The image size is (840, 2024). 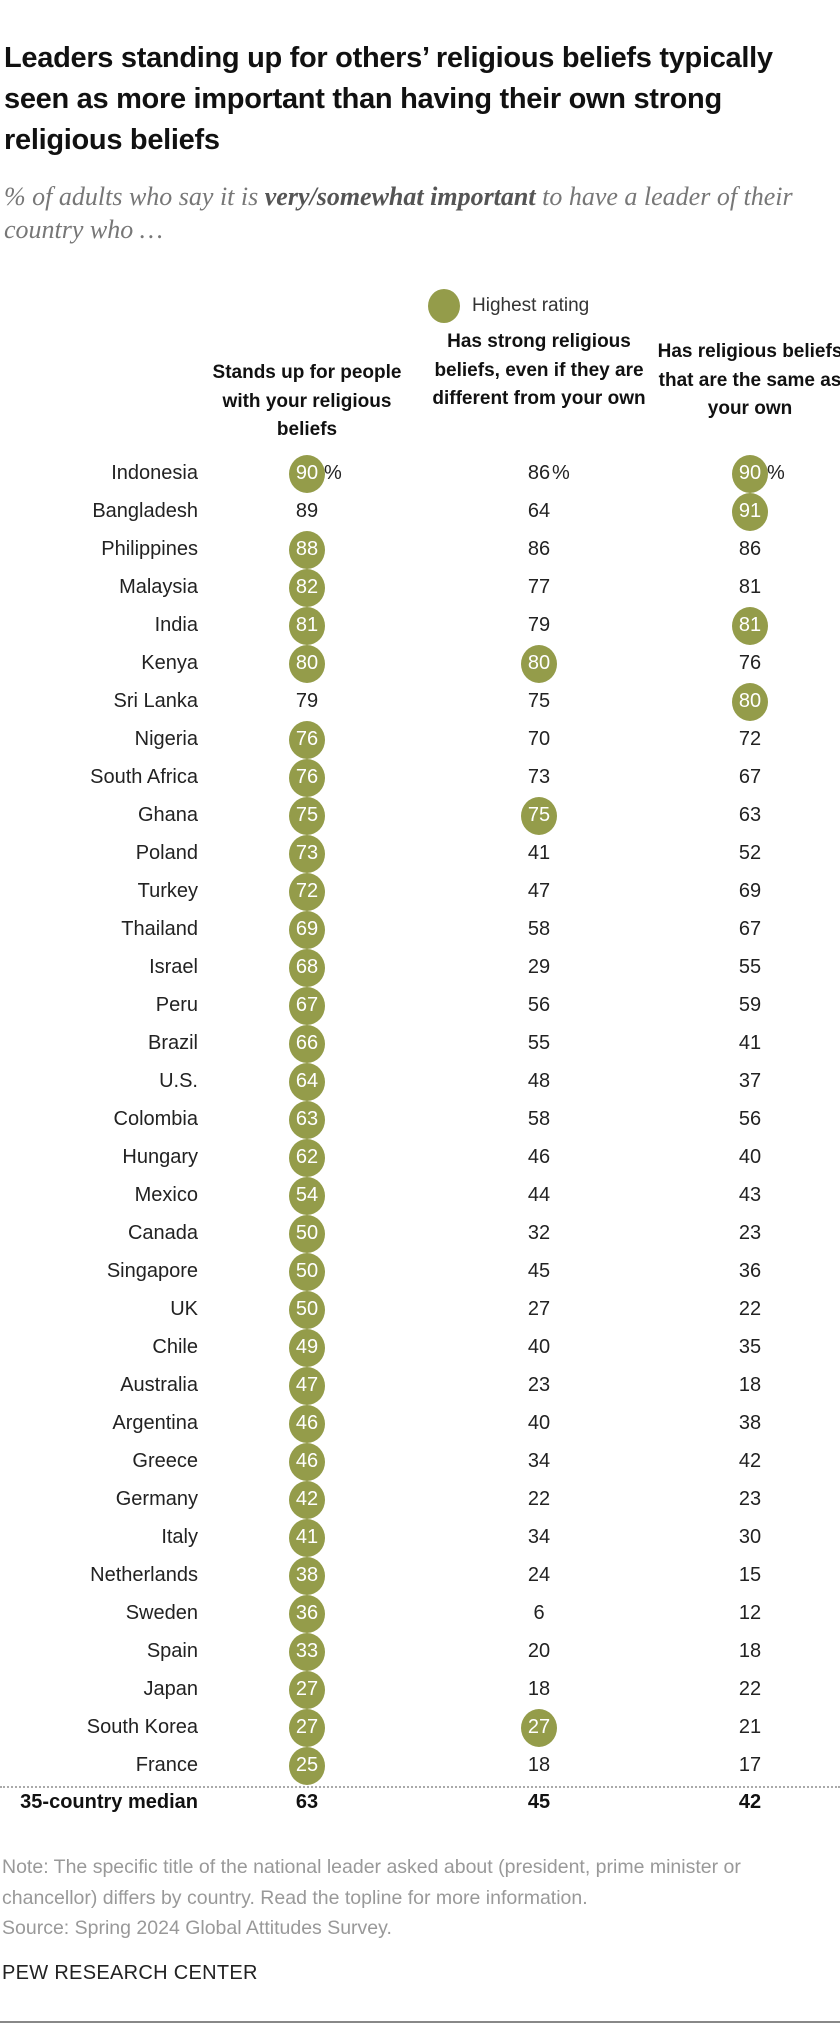 What do you see at coordinates (162, 1233) in the screenshot?
I see `country-label: Canada` at bounding box center [162, 1233].